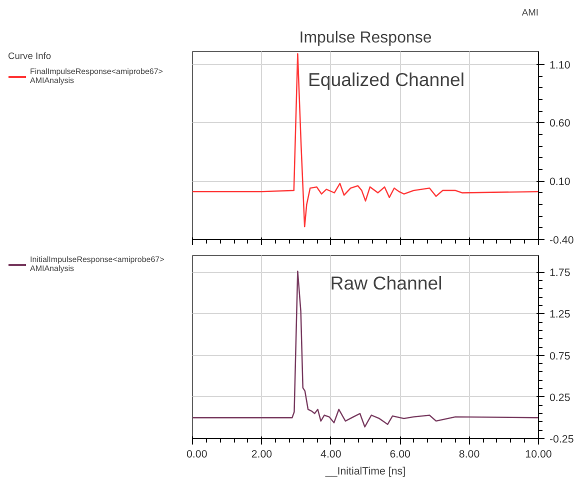  What do you see at coordinates (560, 314) in the screenshot?
I see `y-tick-label: 1.25` at bounding box center [560, 314].